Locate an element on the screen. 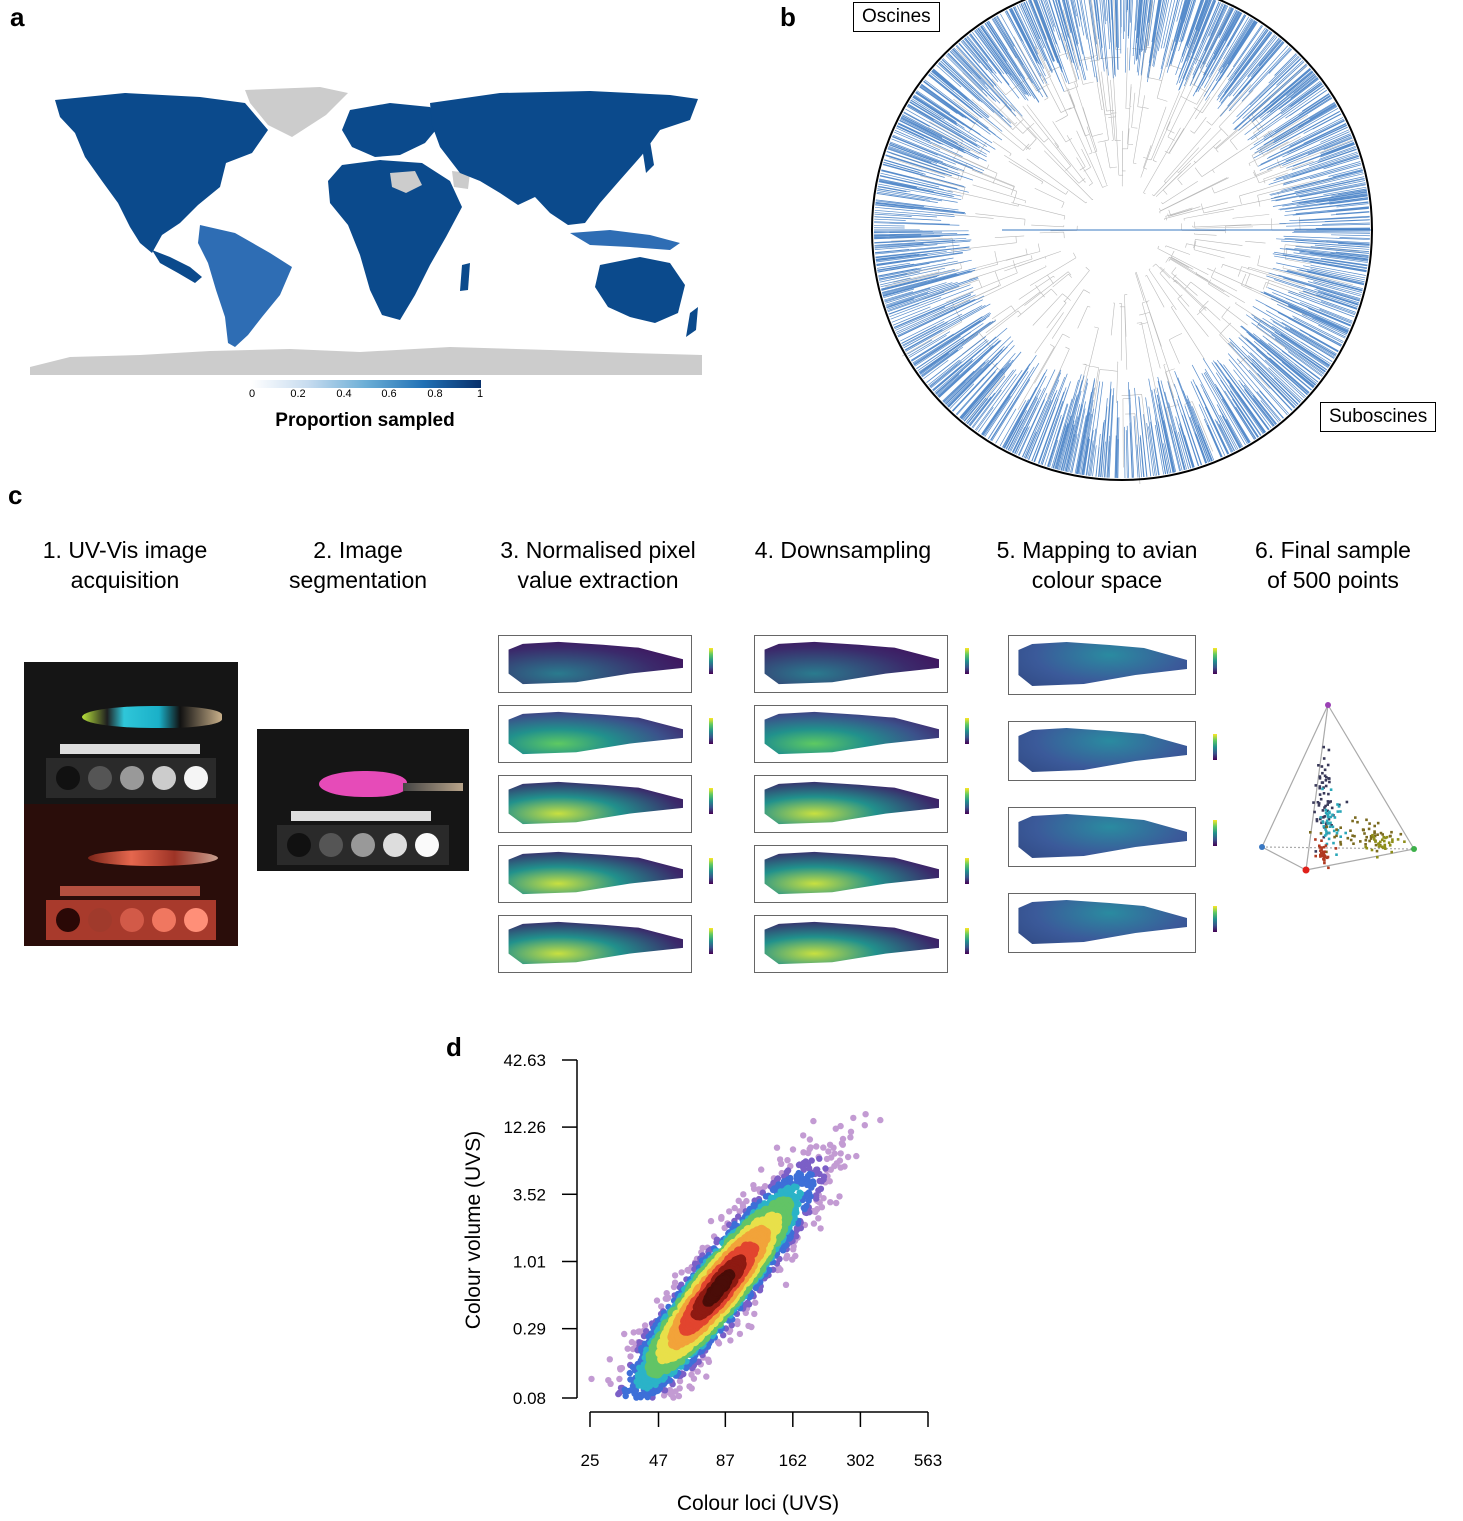 This screenshot has width=1463, height=1521. x-tick-label: 25 is located at coordinates (590, 1460).